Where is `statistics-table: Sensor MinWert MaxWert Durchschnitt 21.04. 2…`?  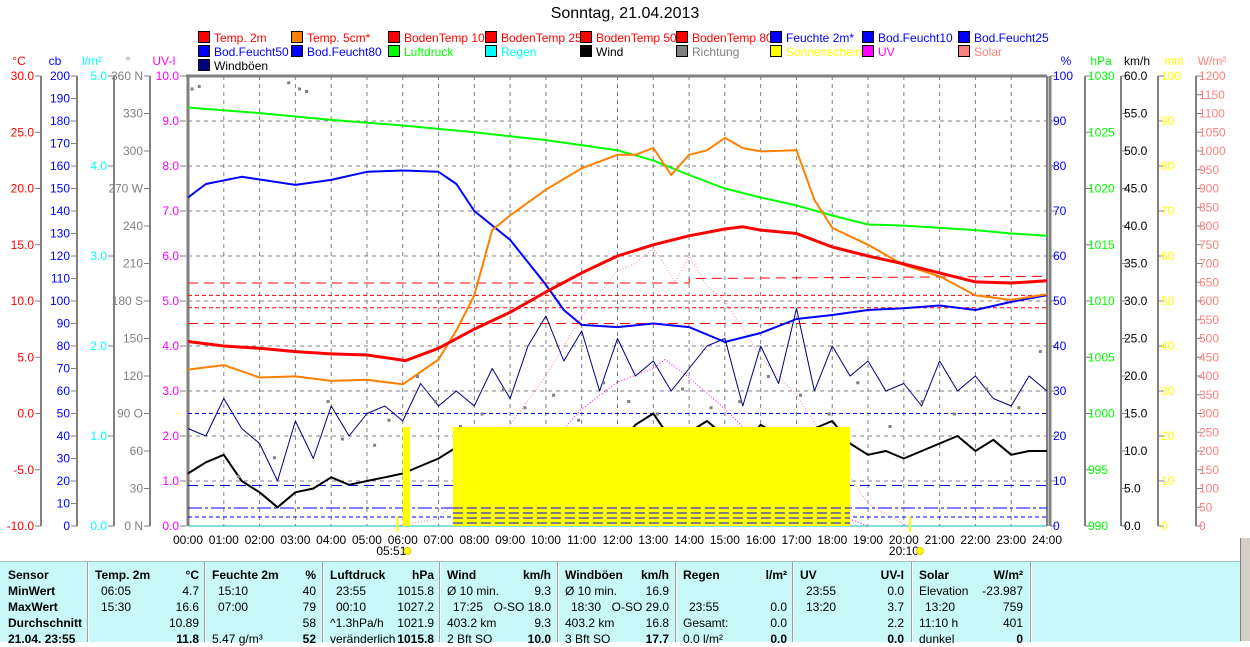 statistics-table: Sensor MinWert MaxWert Durchschnitt 21.04. 2… is located at coordinates (620, 603).